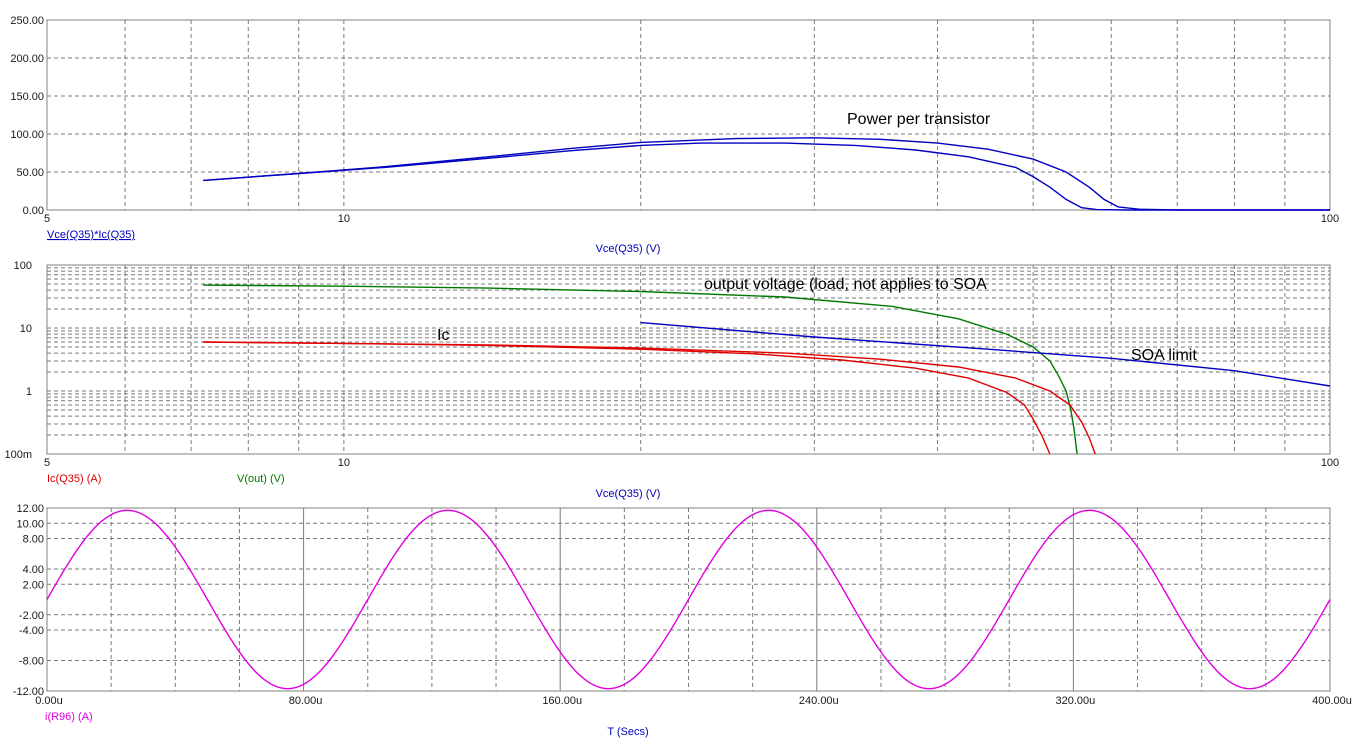  Describe the element at coordinates (18, 455) in the screenshot. I see `y-tick-label: 100m` at that location.